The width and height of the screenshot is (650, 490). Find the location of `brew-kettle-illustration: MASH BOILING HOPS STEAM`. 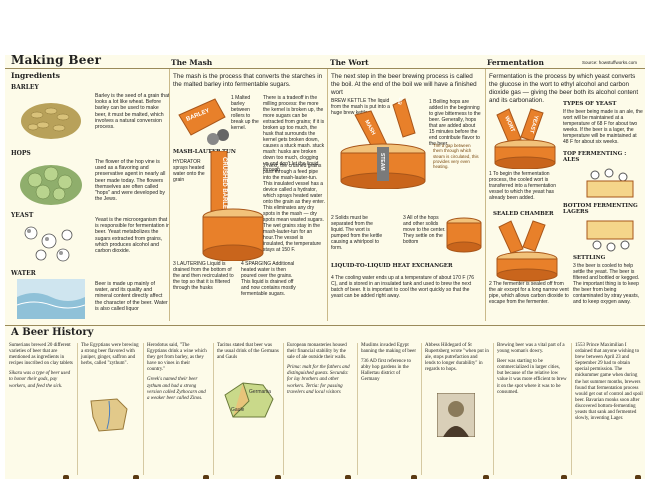

brew-kettle-illustration: MASH BOILING HOPS STEAM is located at coordinates (383, 143).